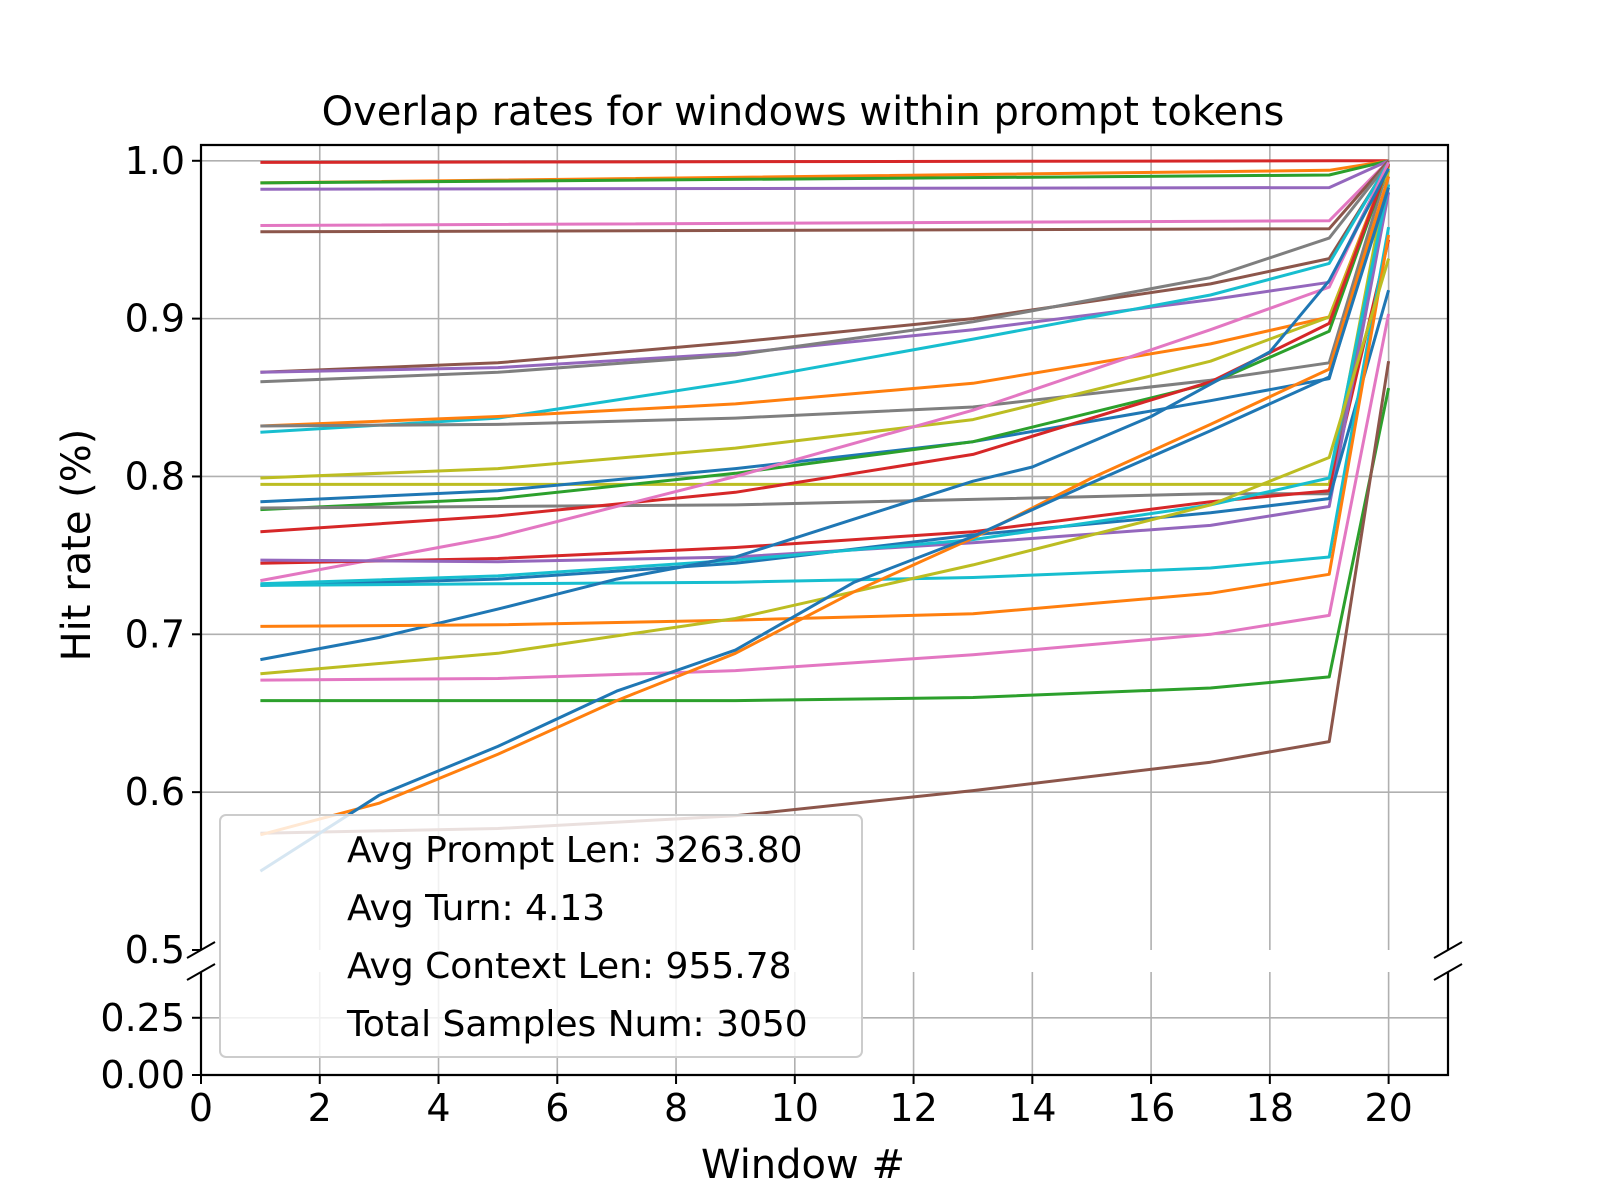 The image size is (1600, 1200). What do you see at coordinates (557, 1108) in the screenshot?
I see `x-tick-label: 6` at bounding box center [557, 1108].